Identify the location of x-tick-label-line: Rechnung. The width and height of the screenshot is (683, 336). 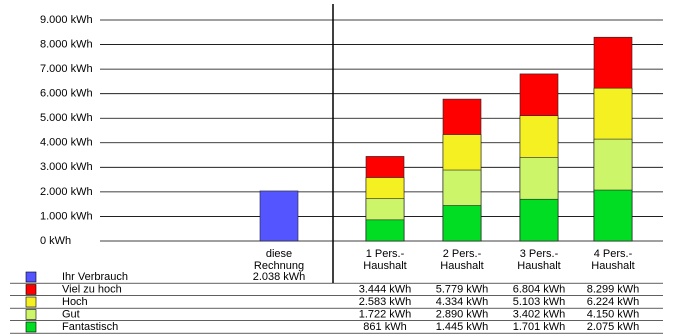
(279, 266).